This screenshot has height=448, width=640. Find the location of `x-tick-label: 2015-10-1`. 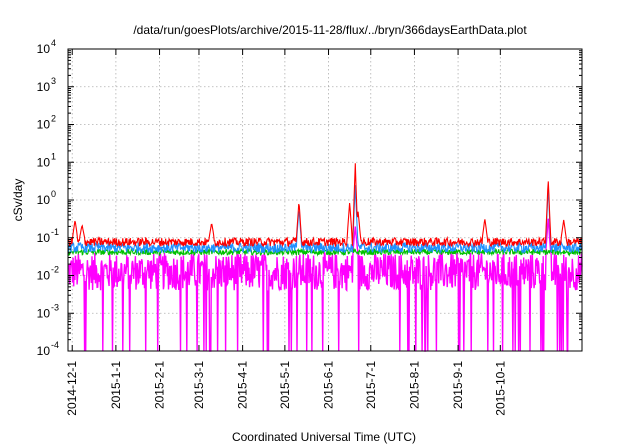

x-tick-label: 2015-10-1 is located at coordinates (500, 388).